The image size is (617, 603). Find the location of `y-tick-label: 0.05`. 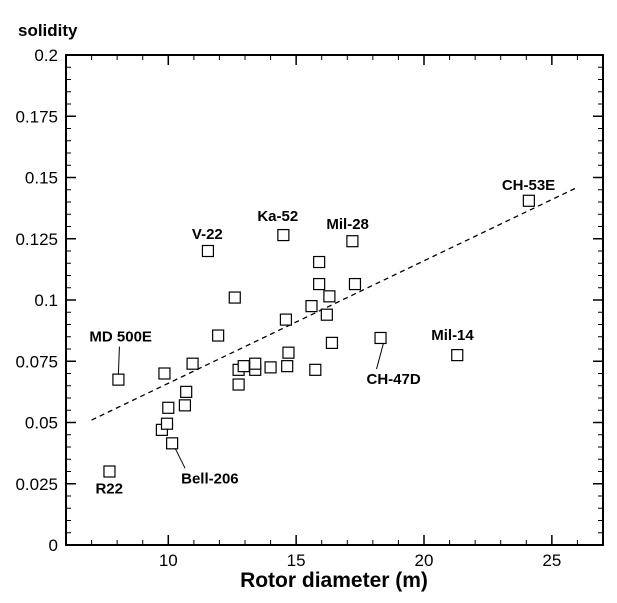

y-tick-label: 0.05 is located at coordinates (41, 423).